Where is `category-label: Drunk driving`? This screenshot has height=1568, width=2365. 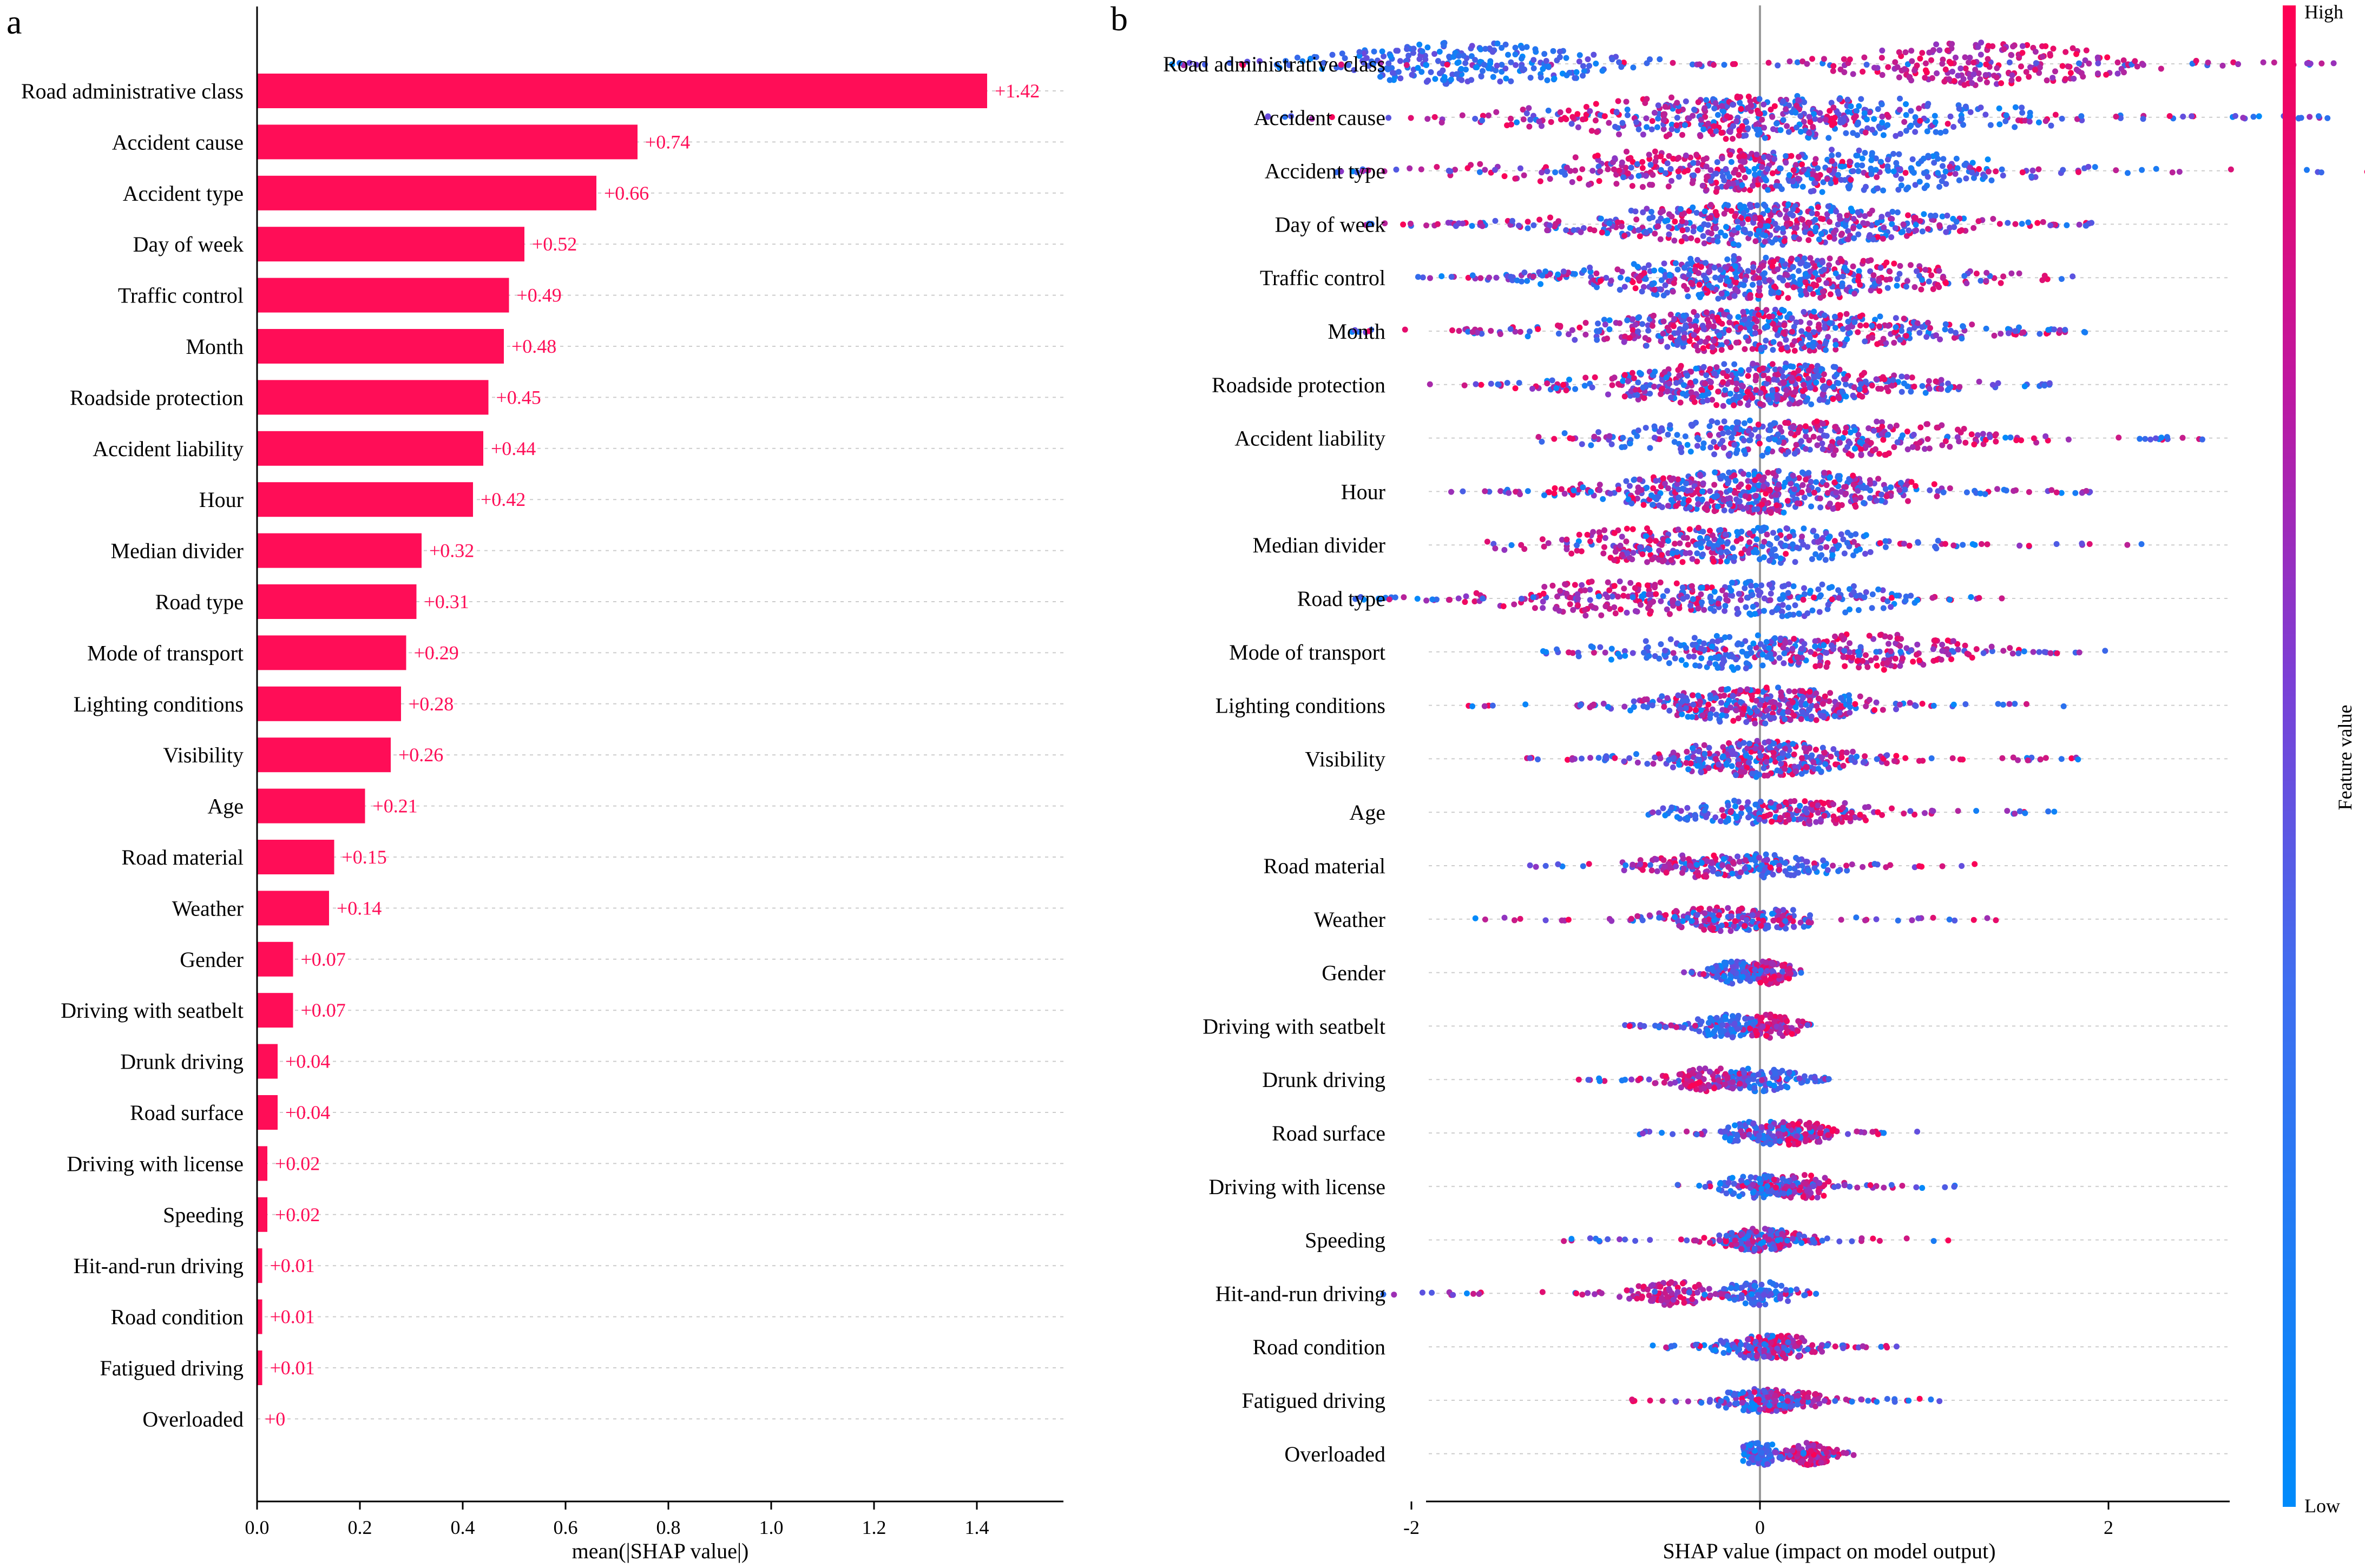
category-label: Drunk driving is located at coordinates (182, 1062).